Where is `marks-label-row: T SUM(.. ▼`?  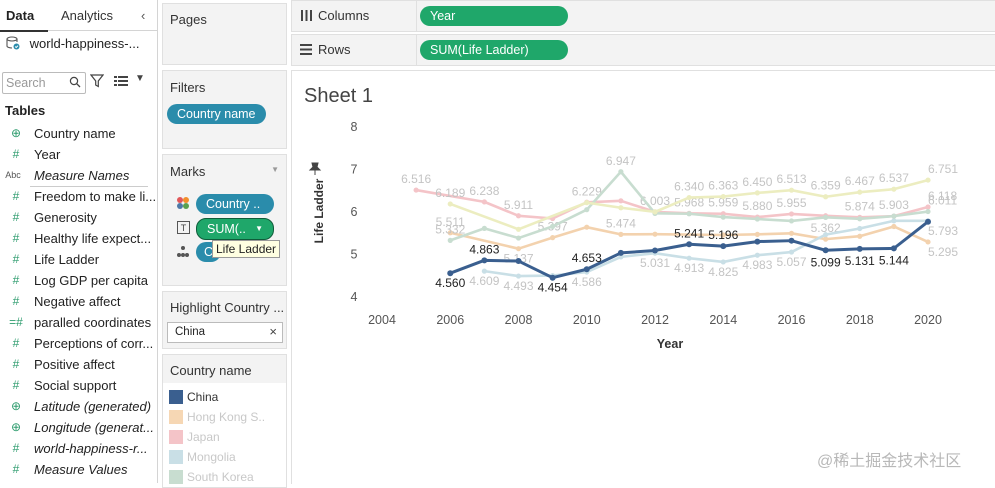
marks-label-row: T SUM(.. ▼ is located at coordinates (224, 228).